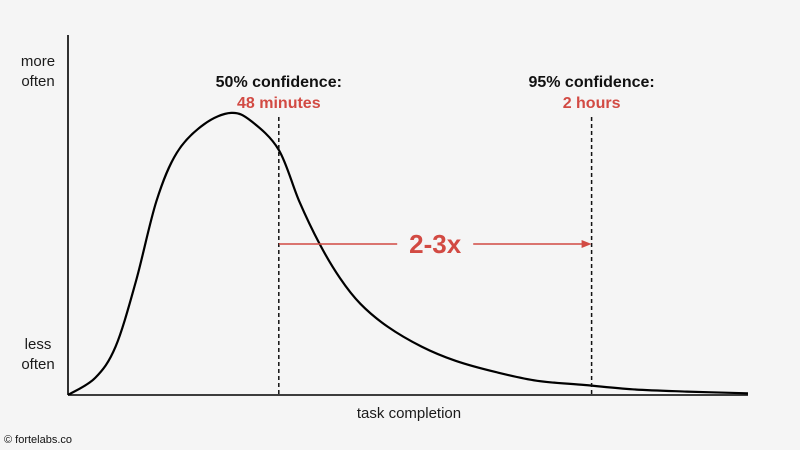  Describe the element at coordinates (37, 364) in the screenshot. I see `y-axis-bottom-label-line2: often` at that location.